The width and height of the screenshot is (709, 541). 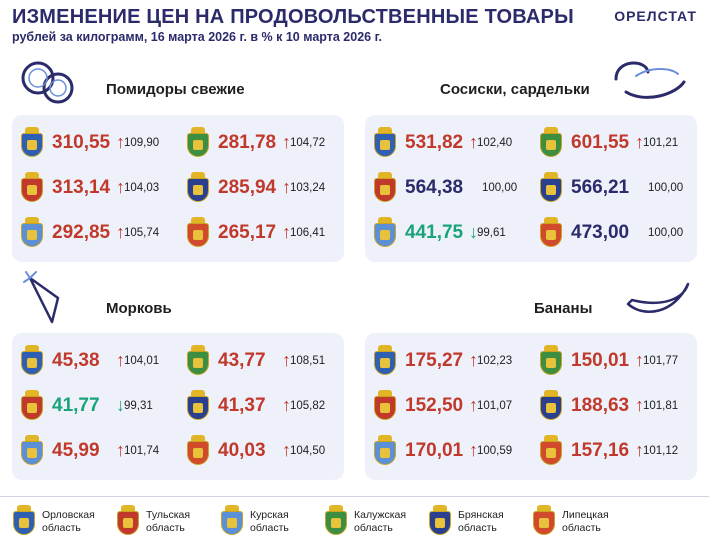 What do you see at coordinates (655, 16) in the screenshot?
I see `brand-logo: ОРЕЛСТАТ` at bounding box center [655, 16].